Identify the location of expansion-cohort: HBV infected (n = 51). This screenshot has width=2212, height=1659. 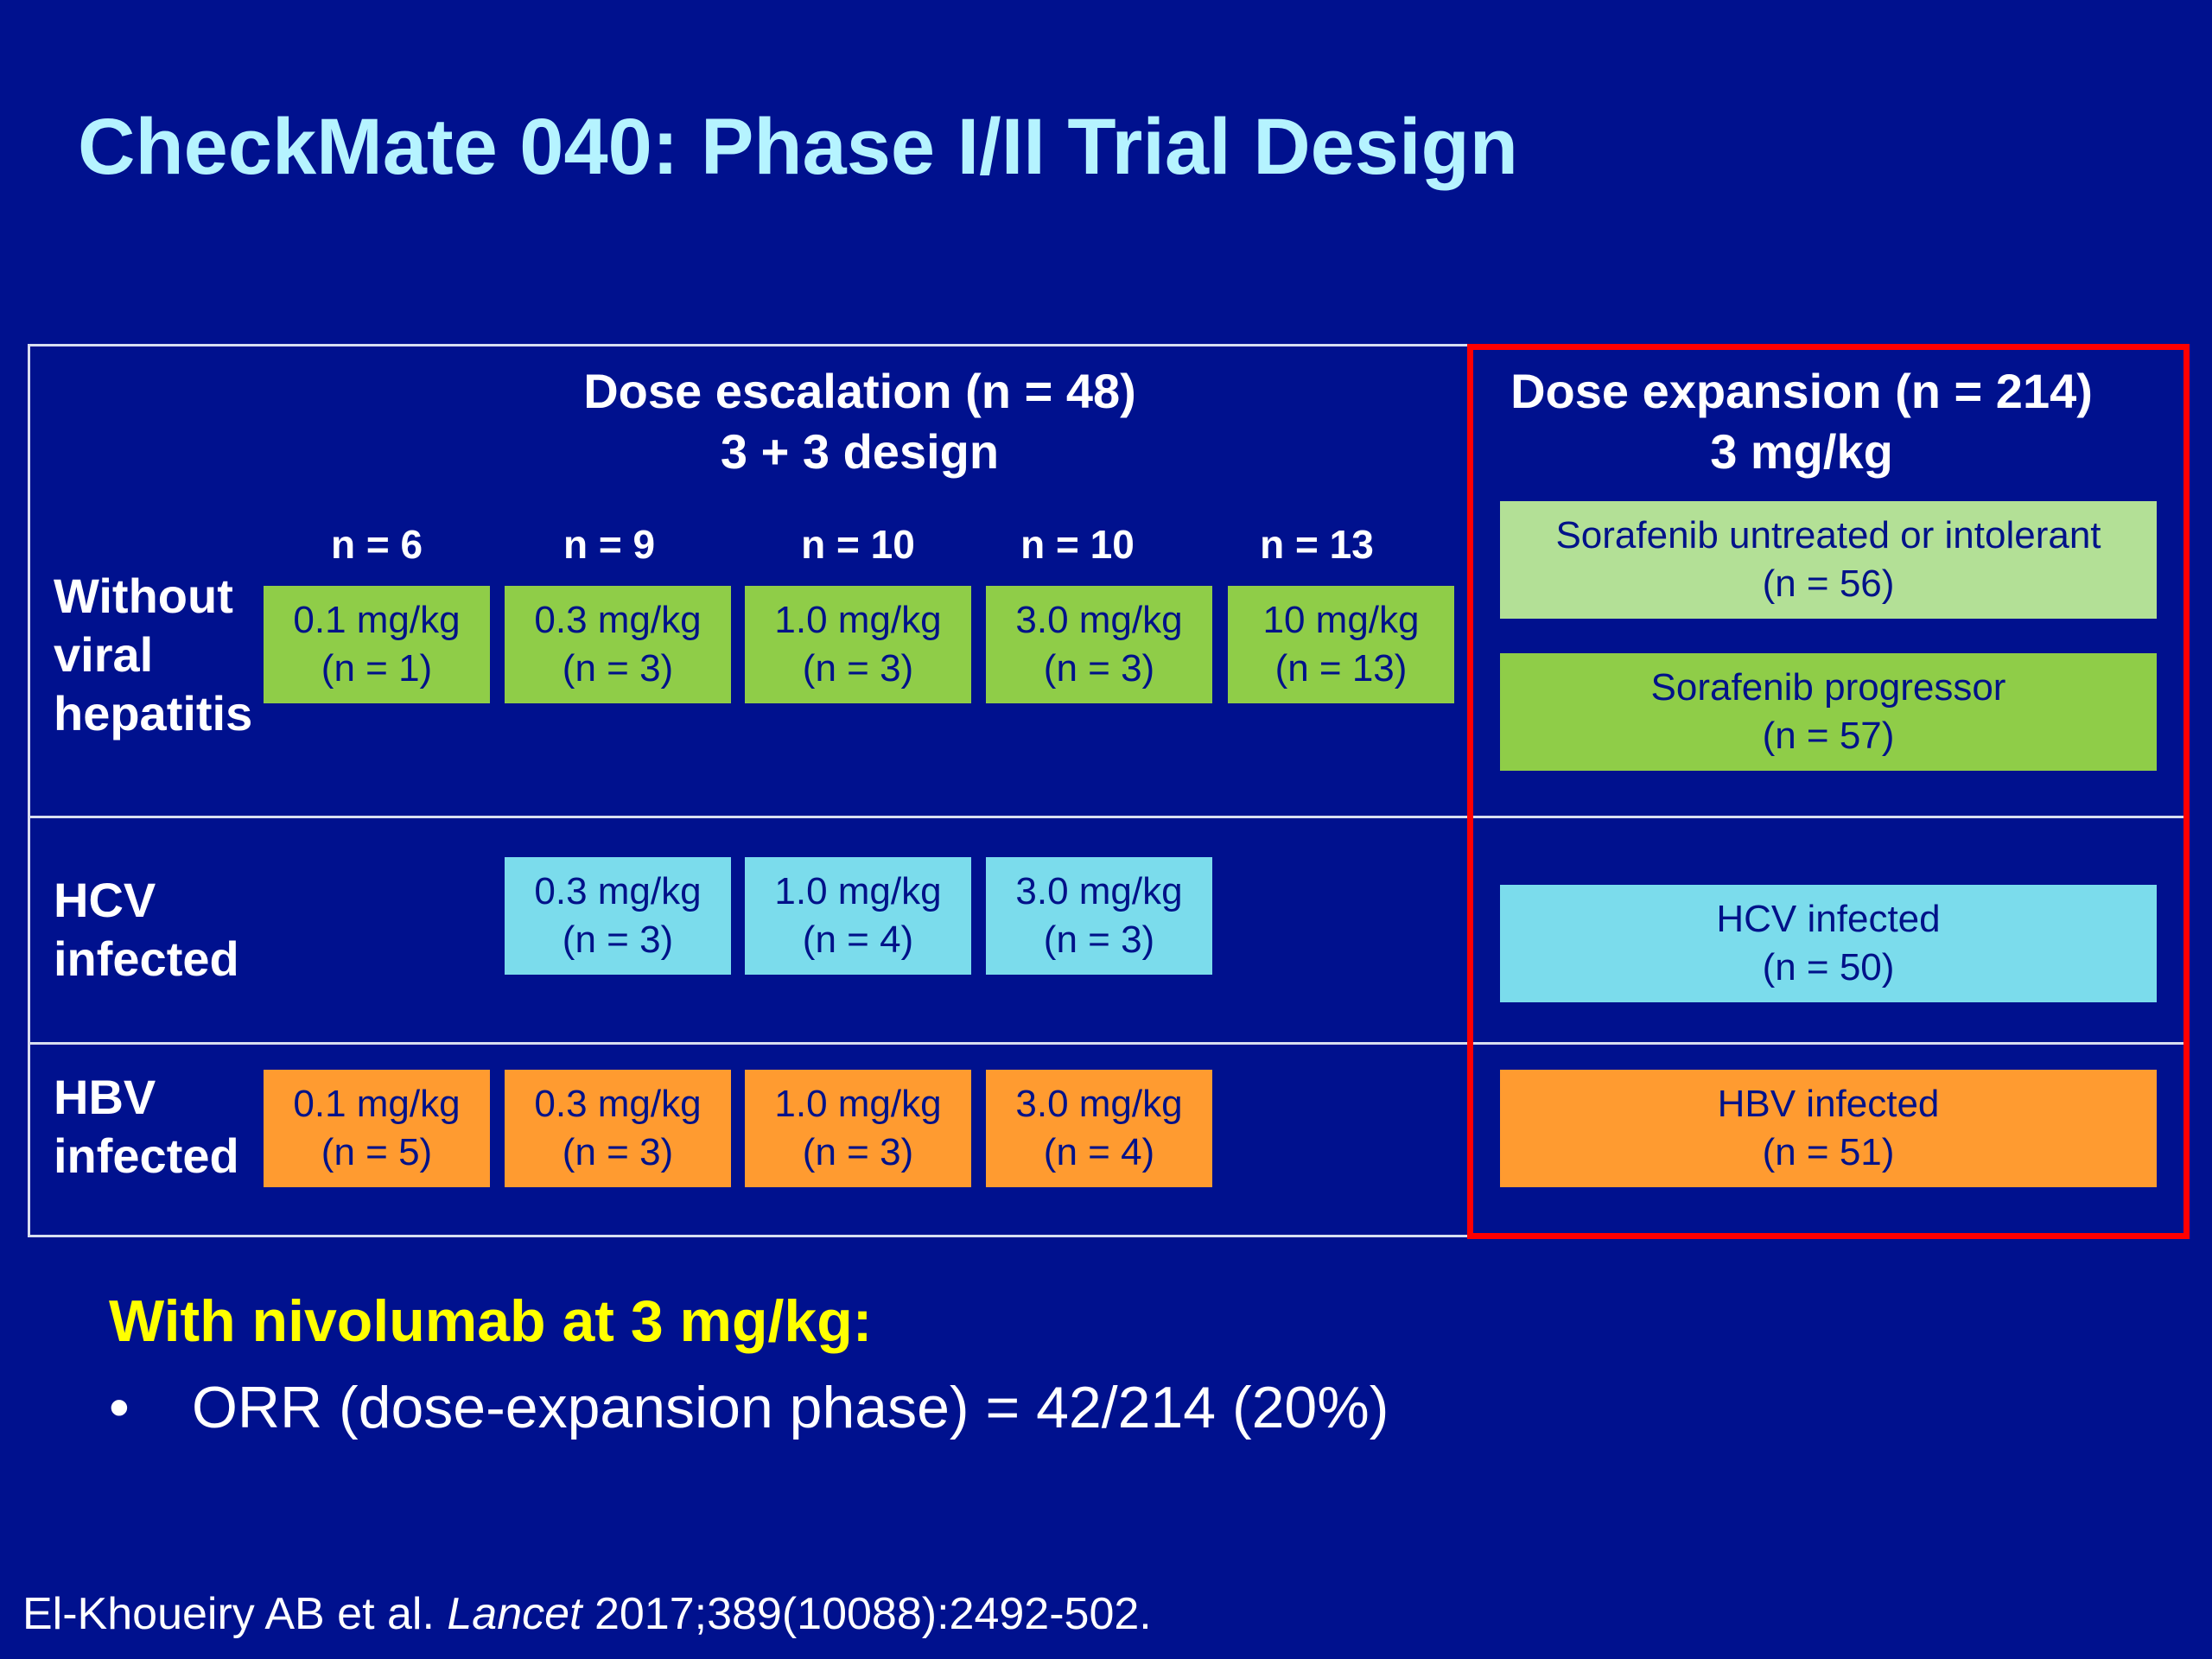
(1828, 1128).